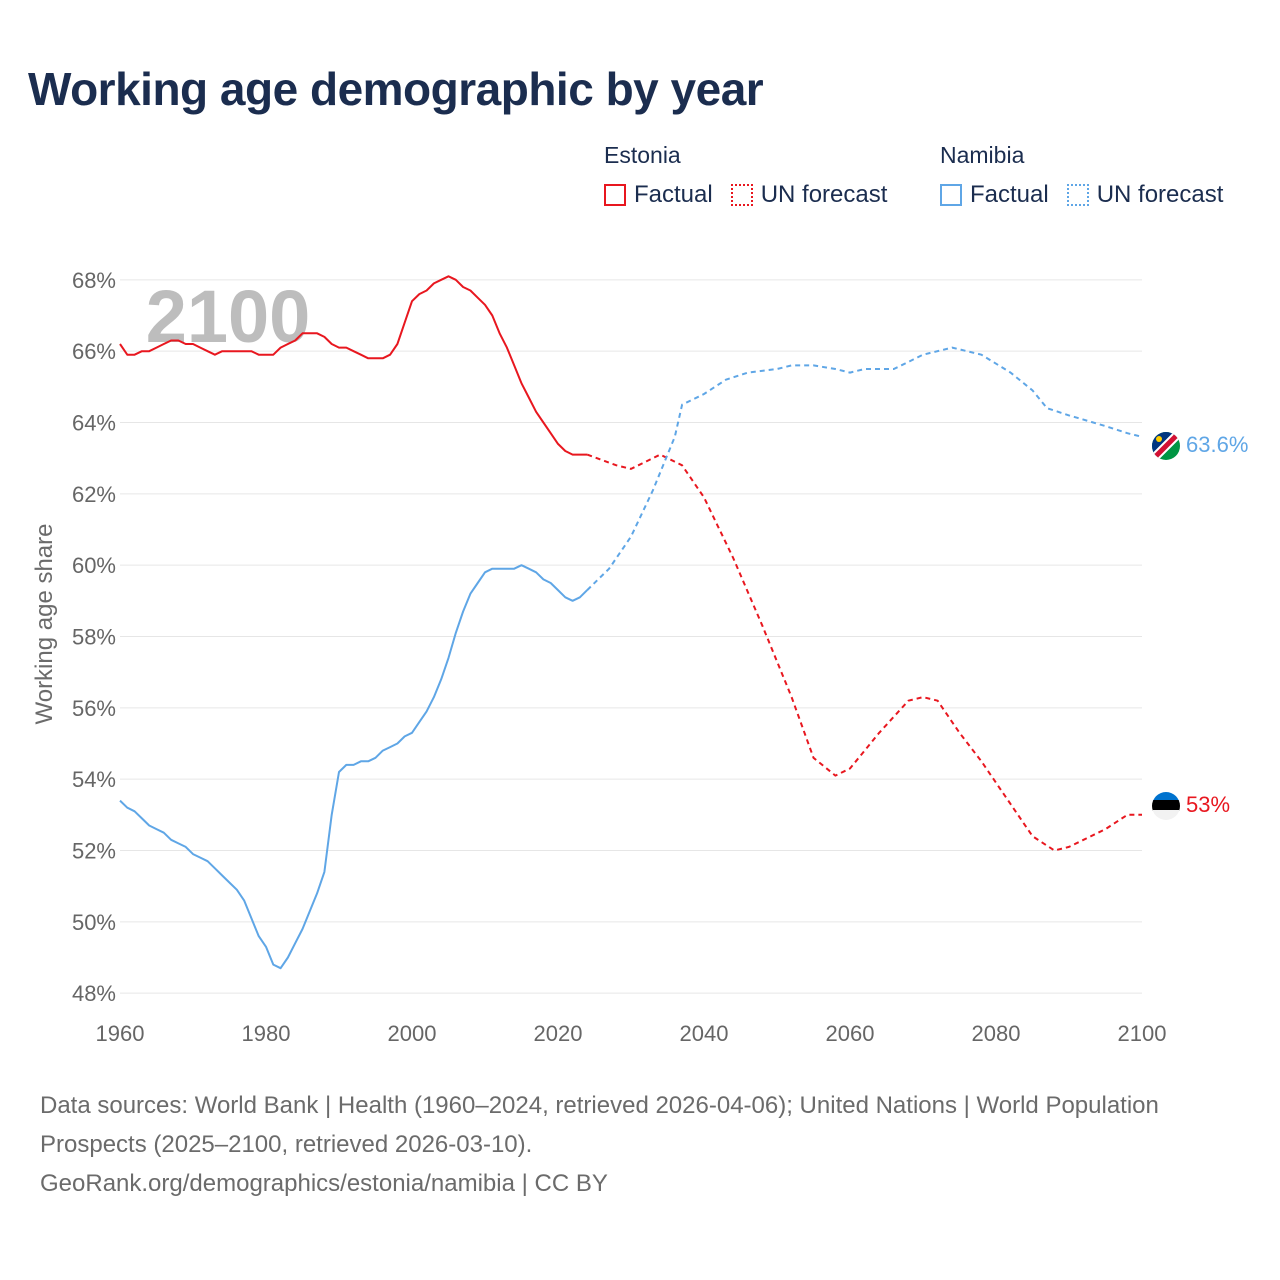 This screenshot has width=1280, height=1280. I want to click on y-tick-label: 66%, so click(94, 351).